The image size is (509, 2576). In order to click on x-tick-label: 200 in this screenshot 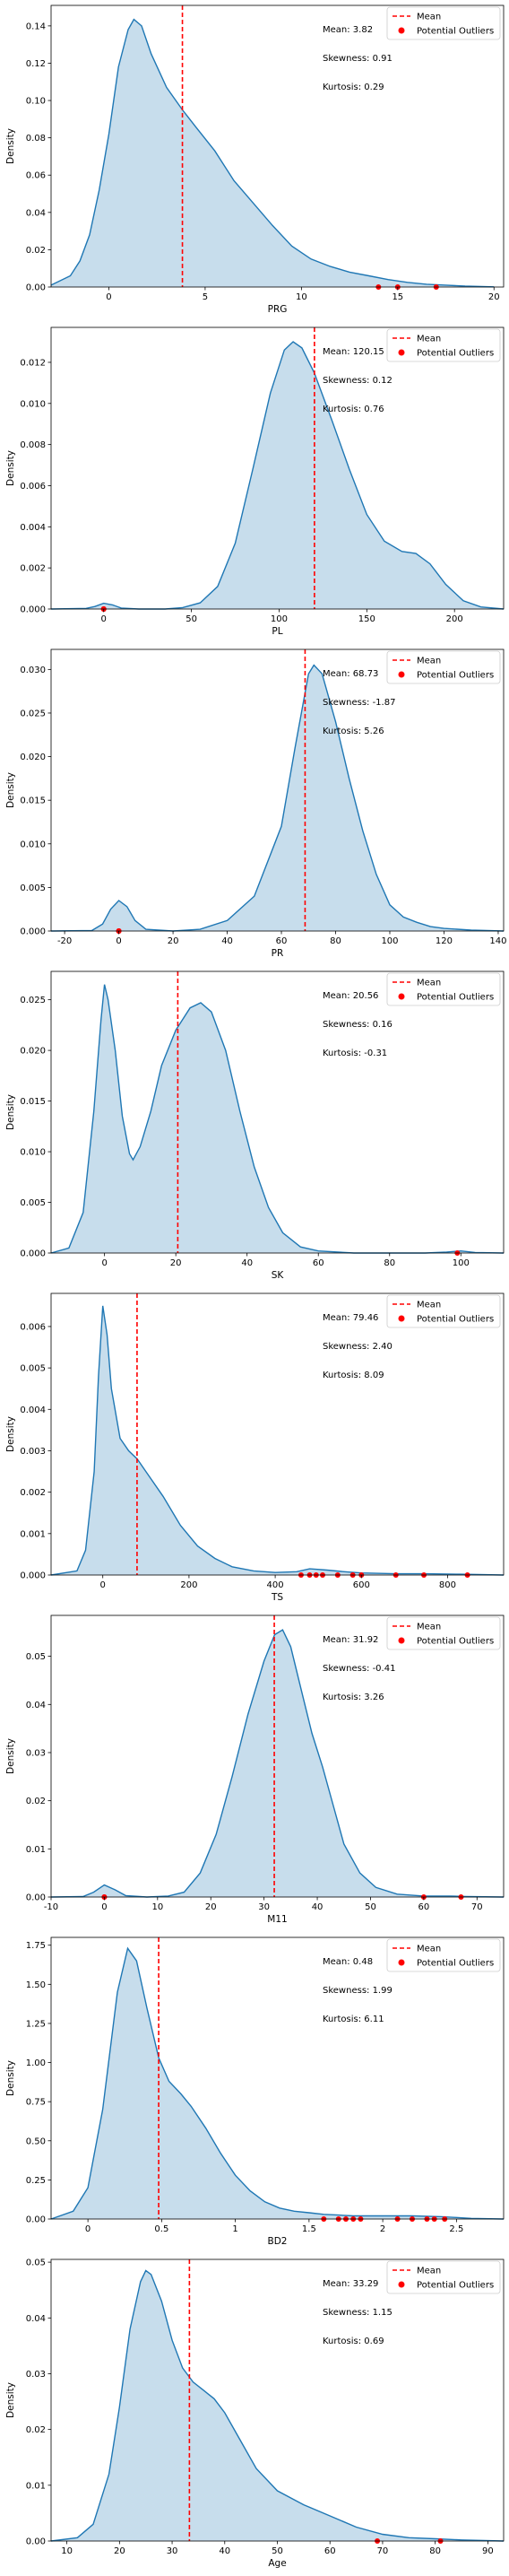, I will do `click(454, 619)`.